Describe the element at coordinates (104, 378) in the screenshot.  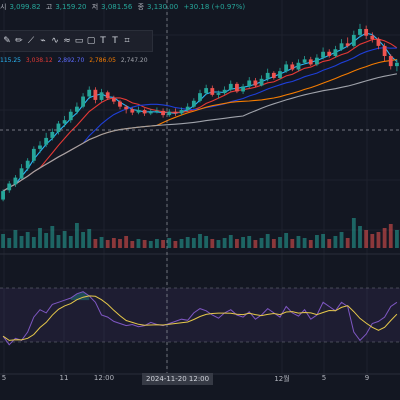
I see `x-label-3: 12:00` at that location.